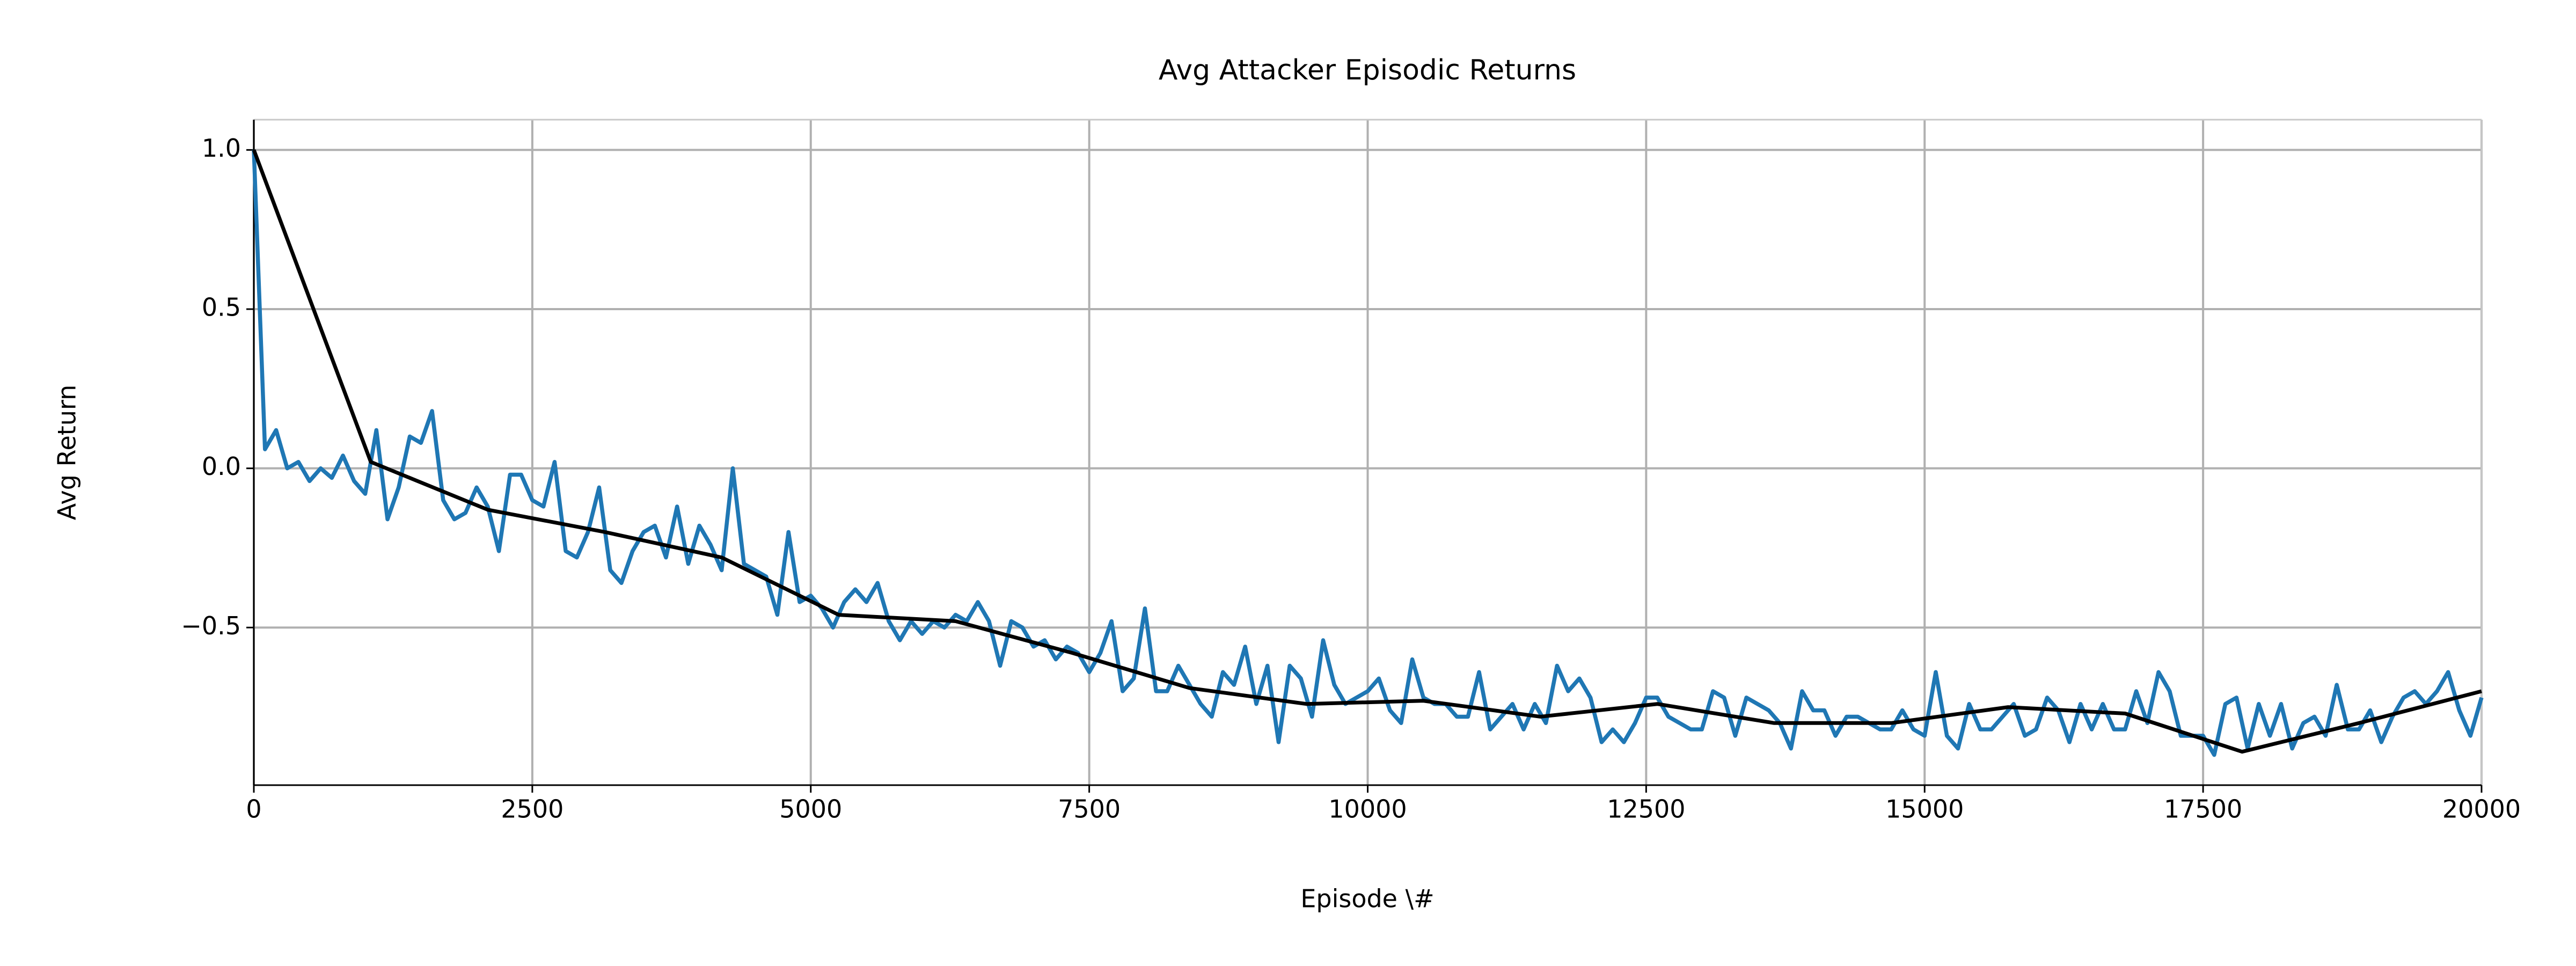 Image resolution: width=2576 pixels, height=966 pixels. Describe the element at coordinates (1367, 809) in the screenshot. I see `x-tick-label: 10000` at that location.